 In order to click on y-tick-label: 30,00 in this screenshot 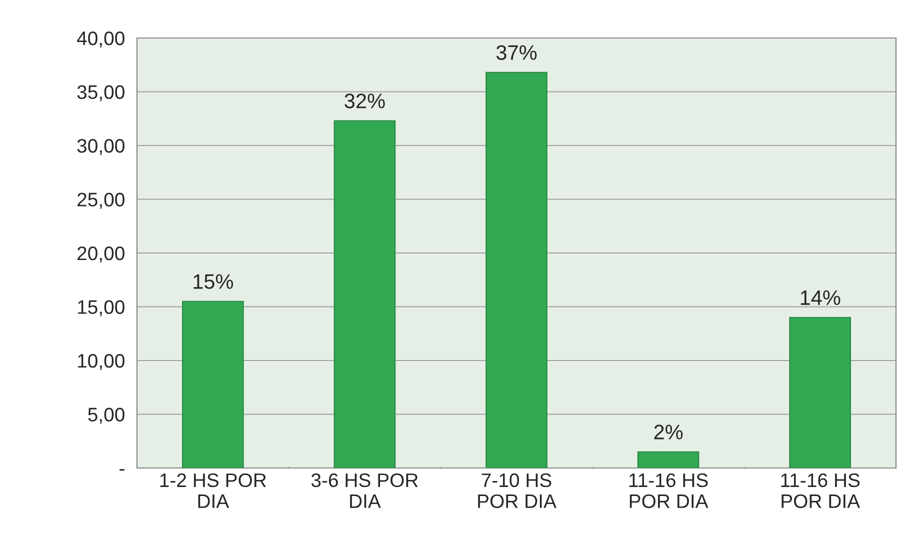, I will do `click(100, 147)`.